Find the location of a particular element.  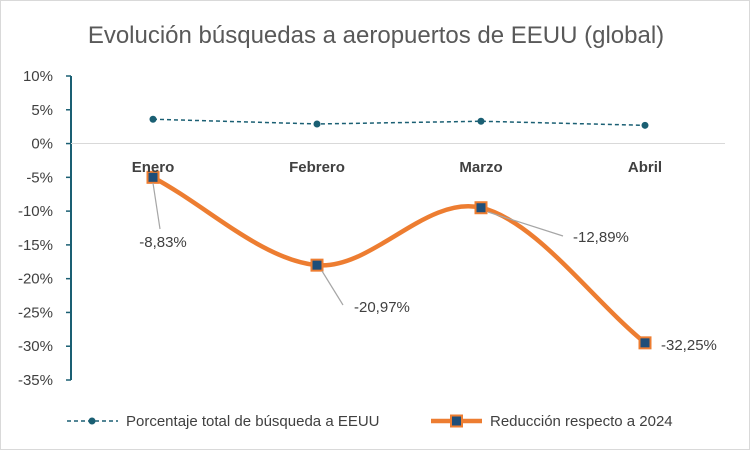

legend-label: Porcentaje total de búsqueda a EEUU is located at coordinates (253, 421).